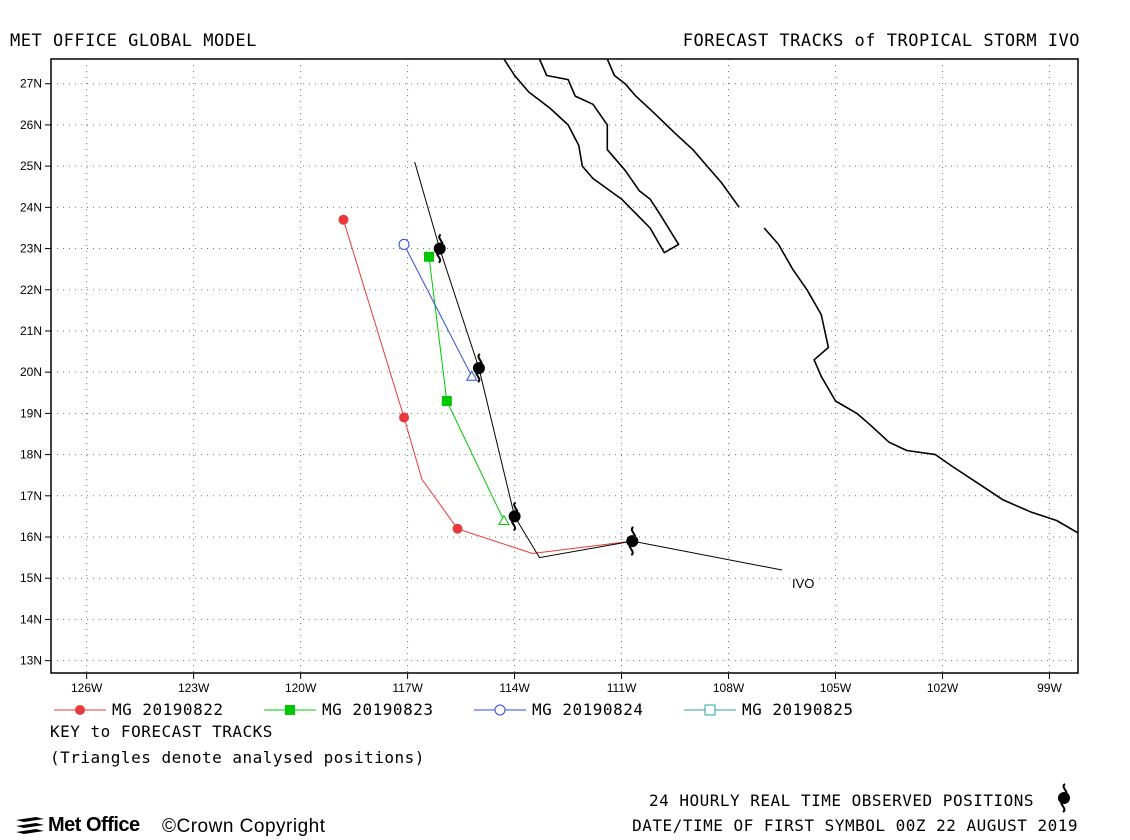 The image size is (1130, 840). What do you see at coordinates (31, 496) in the screenshot?
I see `tick-label-lat: 17N` at bounding box center [31, 496].